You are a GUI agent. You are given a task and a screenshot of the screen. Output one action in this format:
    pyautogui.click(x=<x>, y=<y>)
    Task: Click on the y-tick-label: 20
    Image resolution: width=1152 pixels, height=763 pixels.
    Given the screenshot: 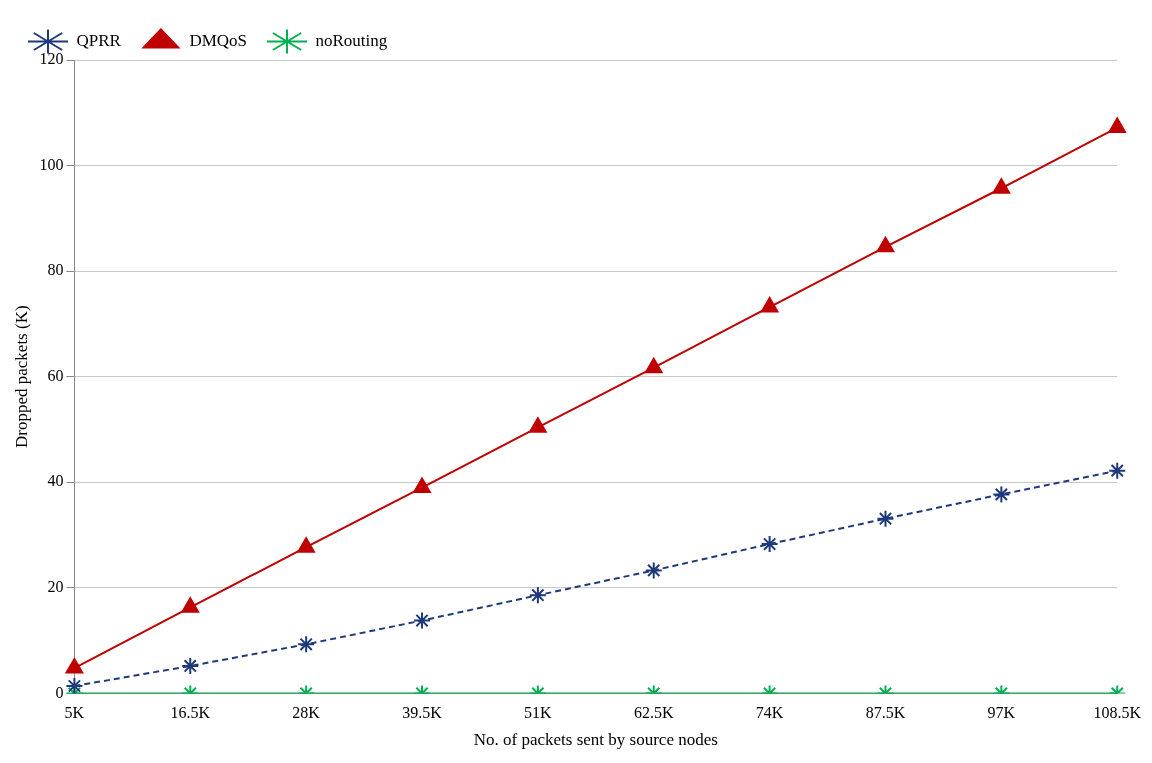 What is the action you would take?
    pyautogui.click(x=55, y=587)
    